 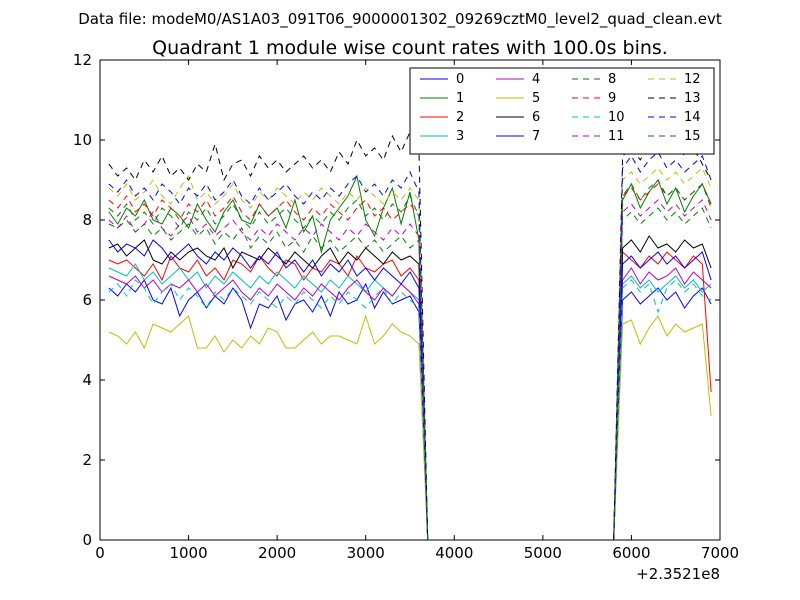 What do you see at coordinates (460, 98) in the screenshot?
I see `legend-label-1: 1` at bounding box center [460, 98].